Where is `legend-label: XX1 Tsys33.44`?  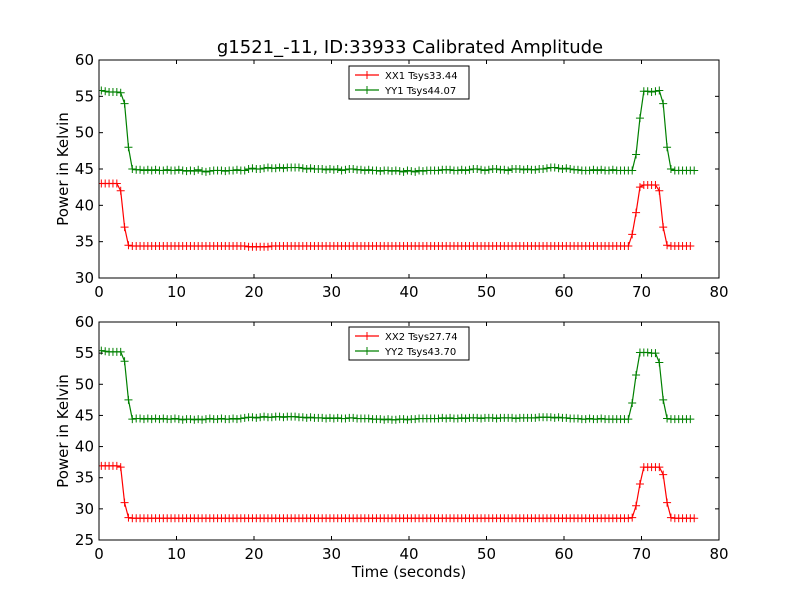
legend-label: XX1 Tsys33.44 is located at coordinates (421, 76).